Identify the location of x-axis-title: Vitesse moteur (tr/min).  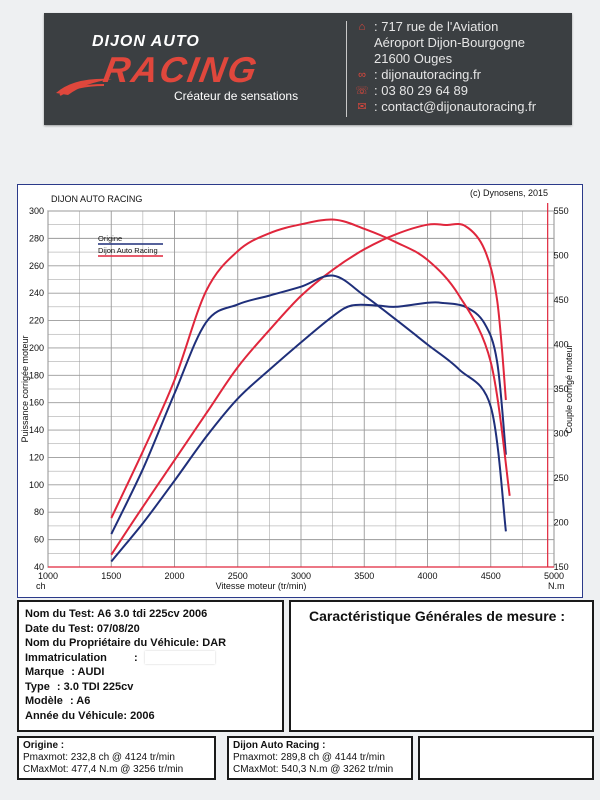
(261, 586).